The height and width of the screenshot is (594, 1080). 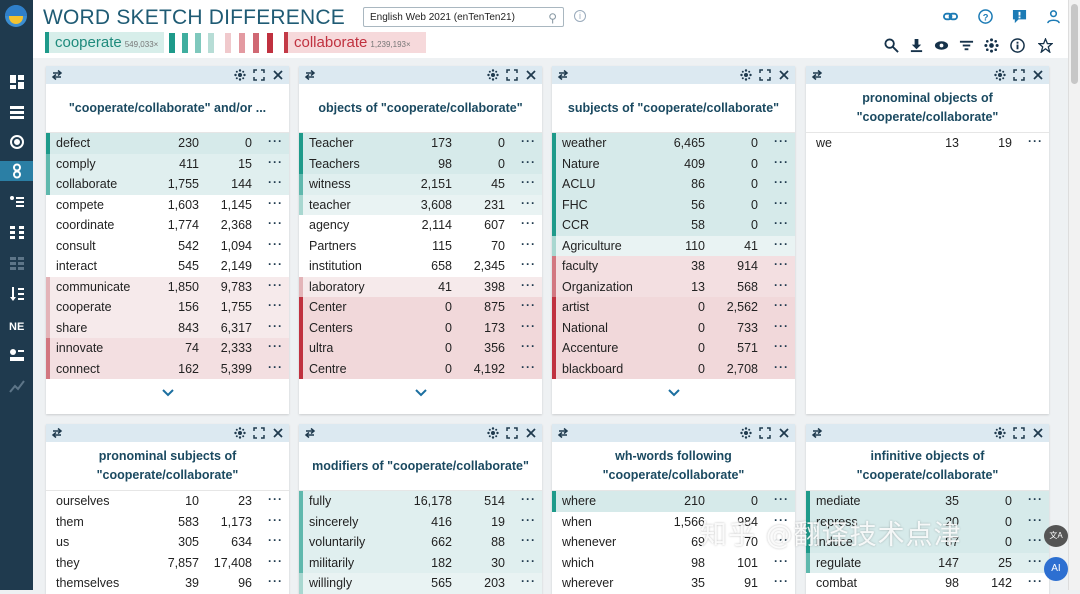 What do you see at coordinates (991, 45) in the screenshot?
I see `cluster-icon` at bounding box center [991, 45].